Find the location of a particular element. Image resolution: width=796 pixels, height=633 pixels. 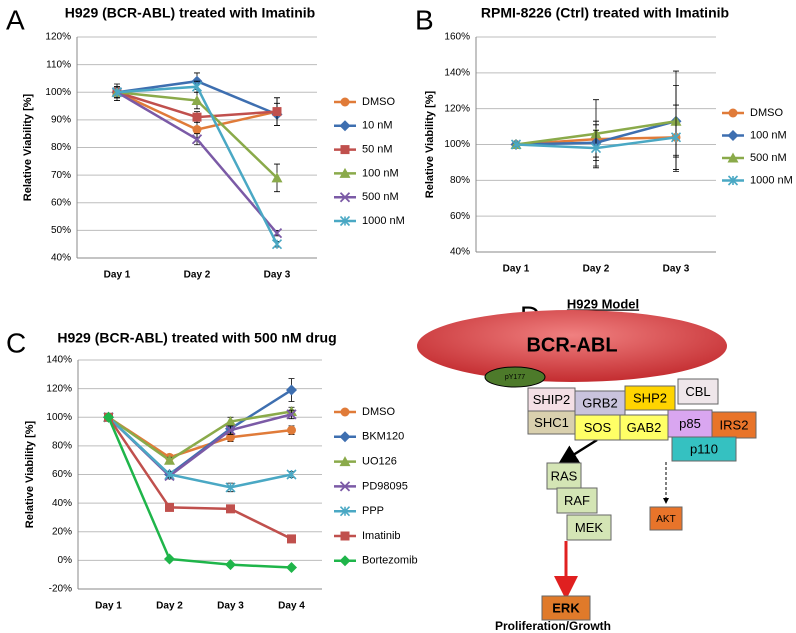

node-label: IRS2 is located at coordinates (734, 424).